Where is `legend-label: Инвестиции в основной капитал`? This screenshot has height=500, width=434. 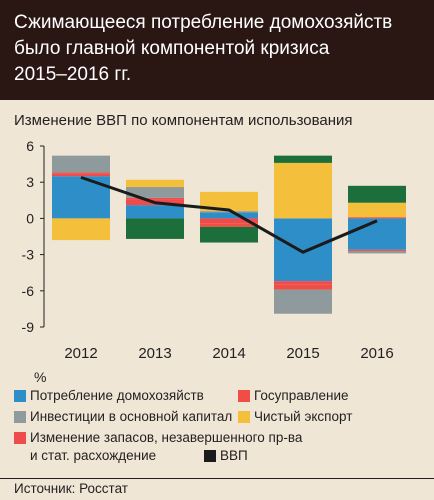
legend-label: Инвестиции в основной капитал is located at coordinates (131, 416).